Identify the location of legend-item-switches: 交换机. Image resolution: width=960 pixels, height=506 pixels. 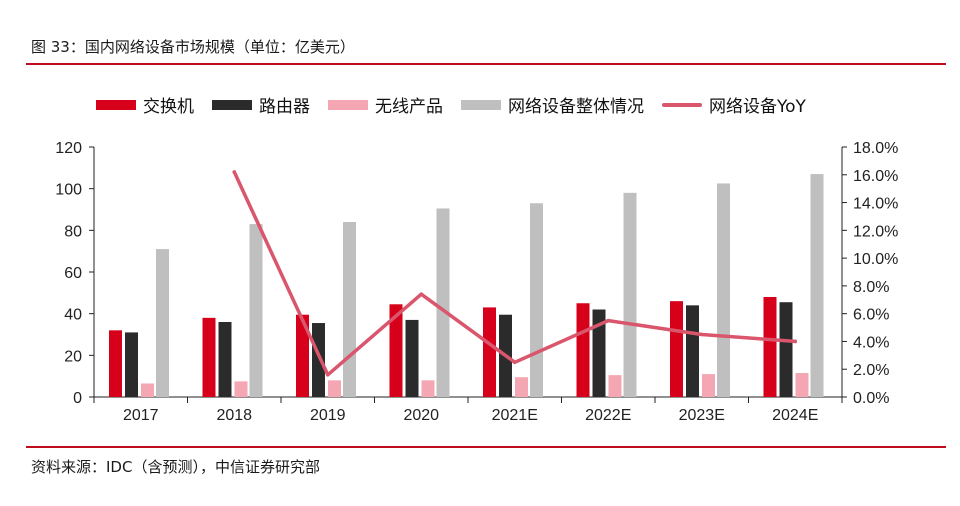
(145, 104).